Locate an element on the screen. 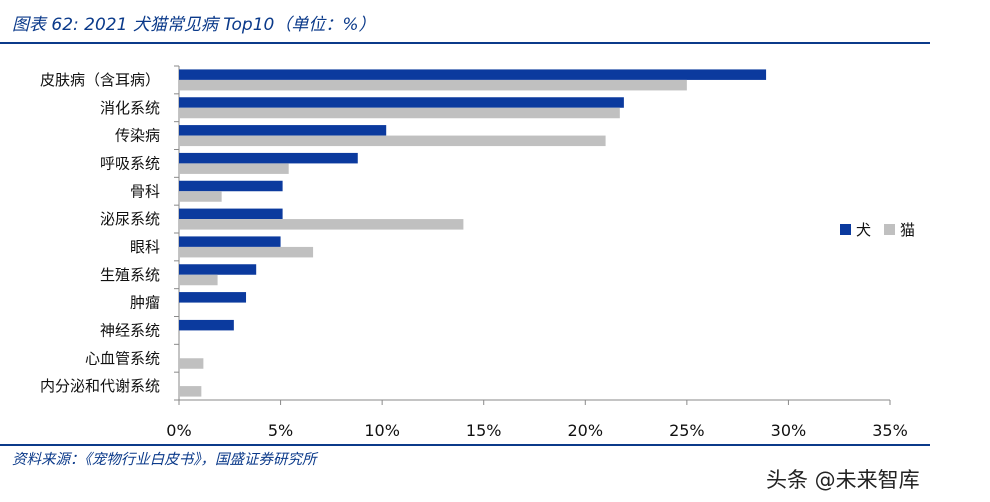  chart-title: 图表 62: 2021 犬猫常见病 Top10（单位：%） is located at coordinates (194, 25).